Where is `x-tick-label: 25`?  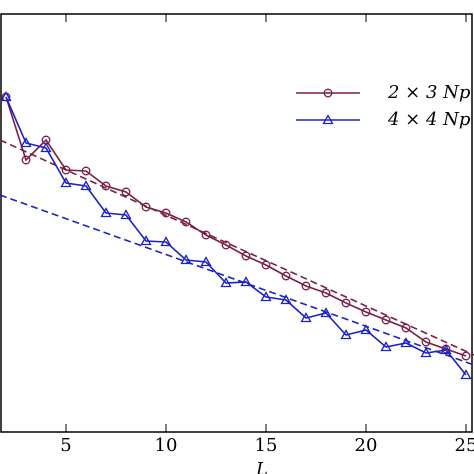
x-tick-label: 25 is located at coordinates (464, 445).